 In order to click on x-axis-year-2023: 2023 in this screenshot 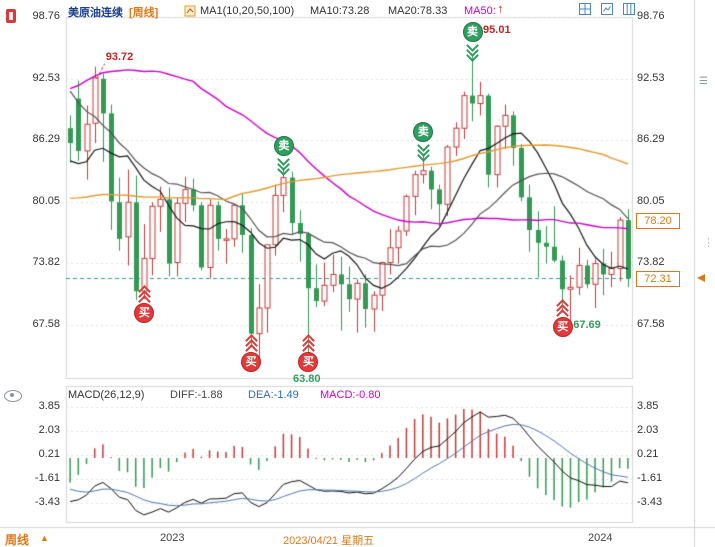, I will do `click(172, 538)`.